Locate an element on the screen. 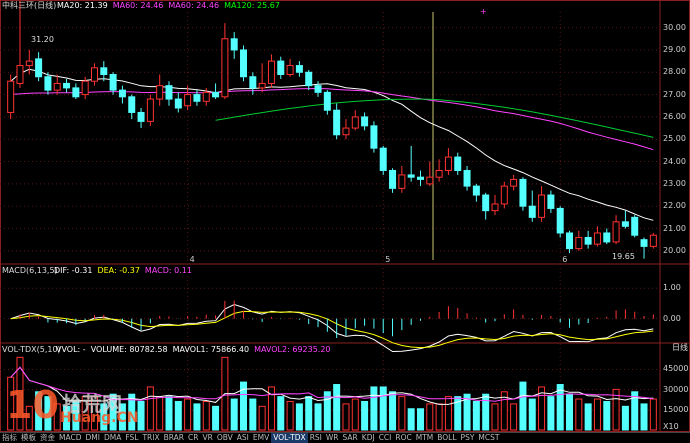 The width and height of the screenshot is (690, 443). indicator-tab: MACD is located at coordinates (70, 437).